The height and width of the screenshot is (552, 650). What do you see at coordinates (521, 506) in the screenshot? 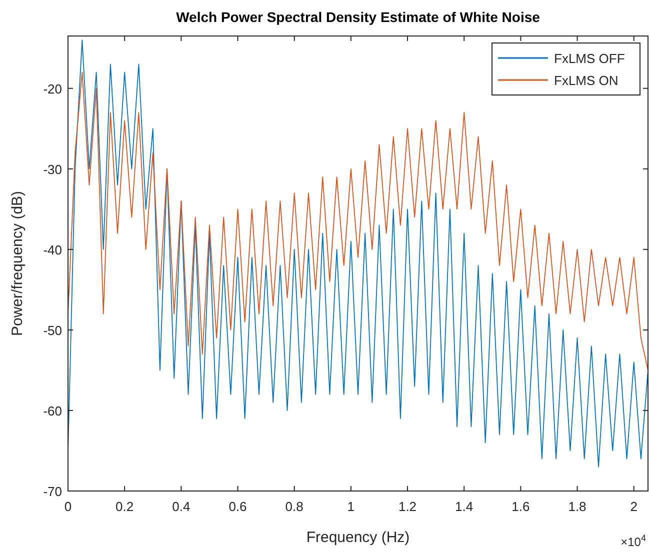
I see `x-tick-label: 1.6` at bounding box center [521, 506].